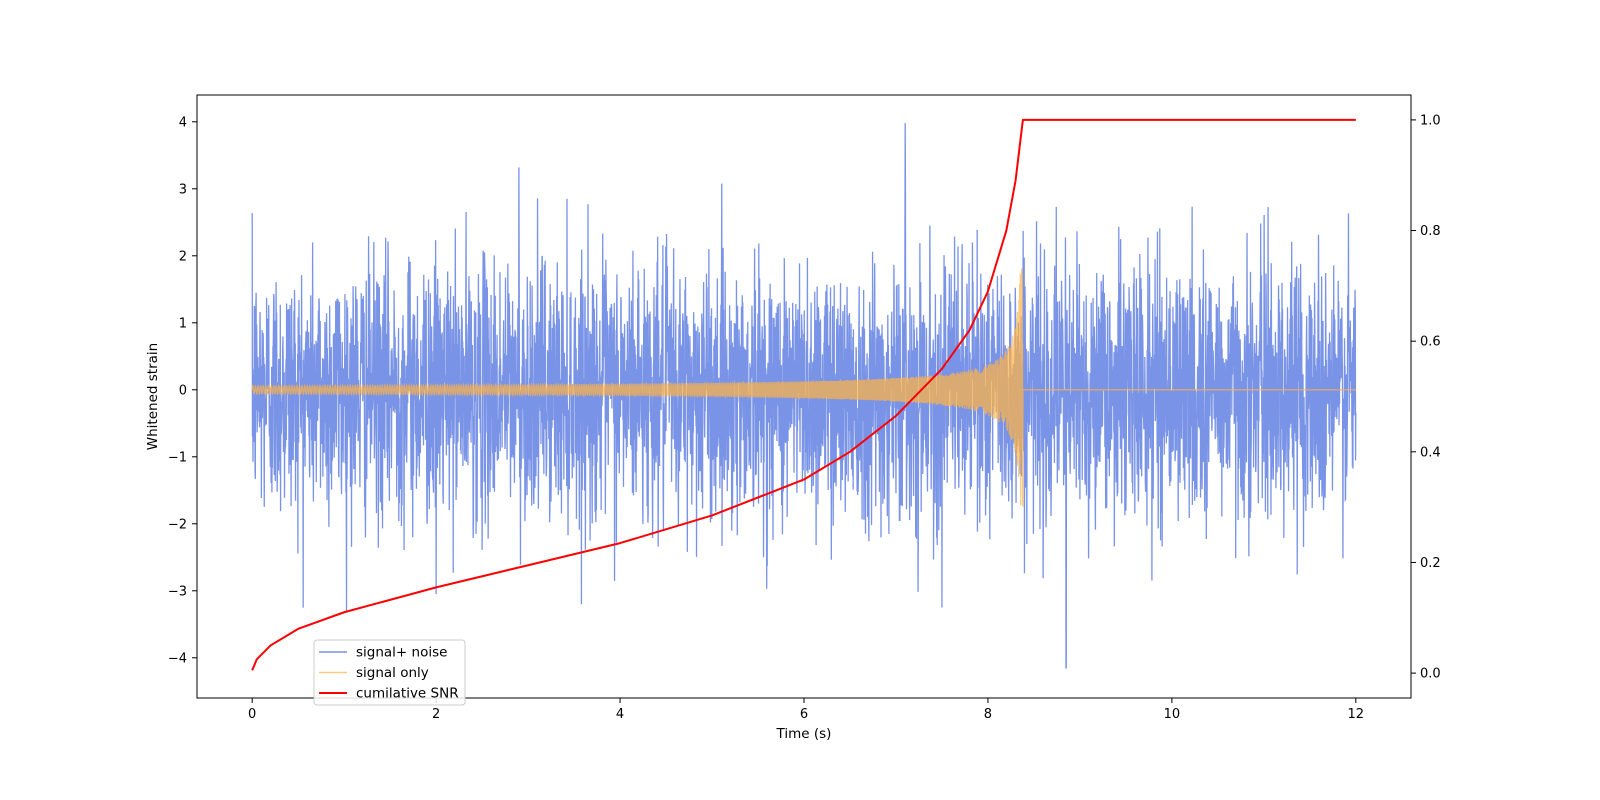 The image size is (1600, 800). Describe the element at coordinates (153, 396) in the screenshot. I see `y-axis-label: Whitened strain` at that location.